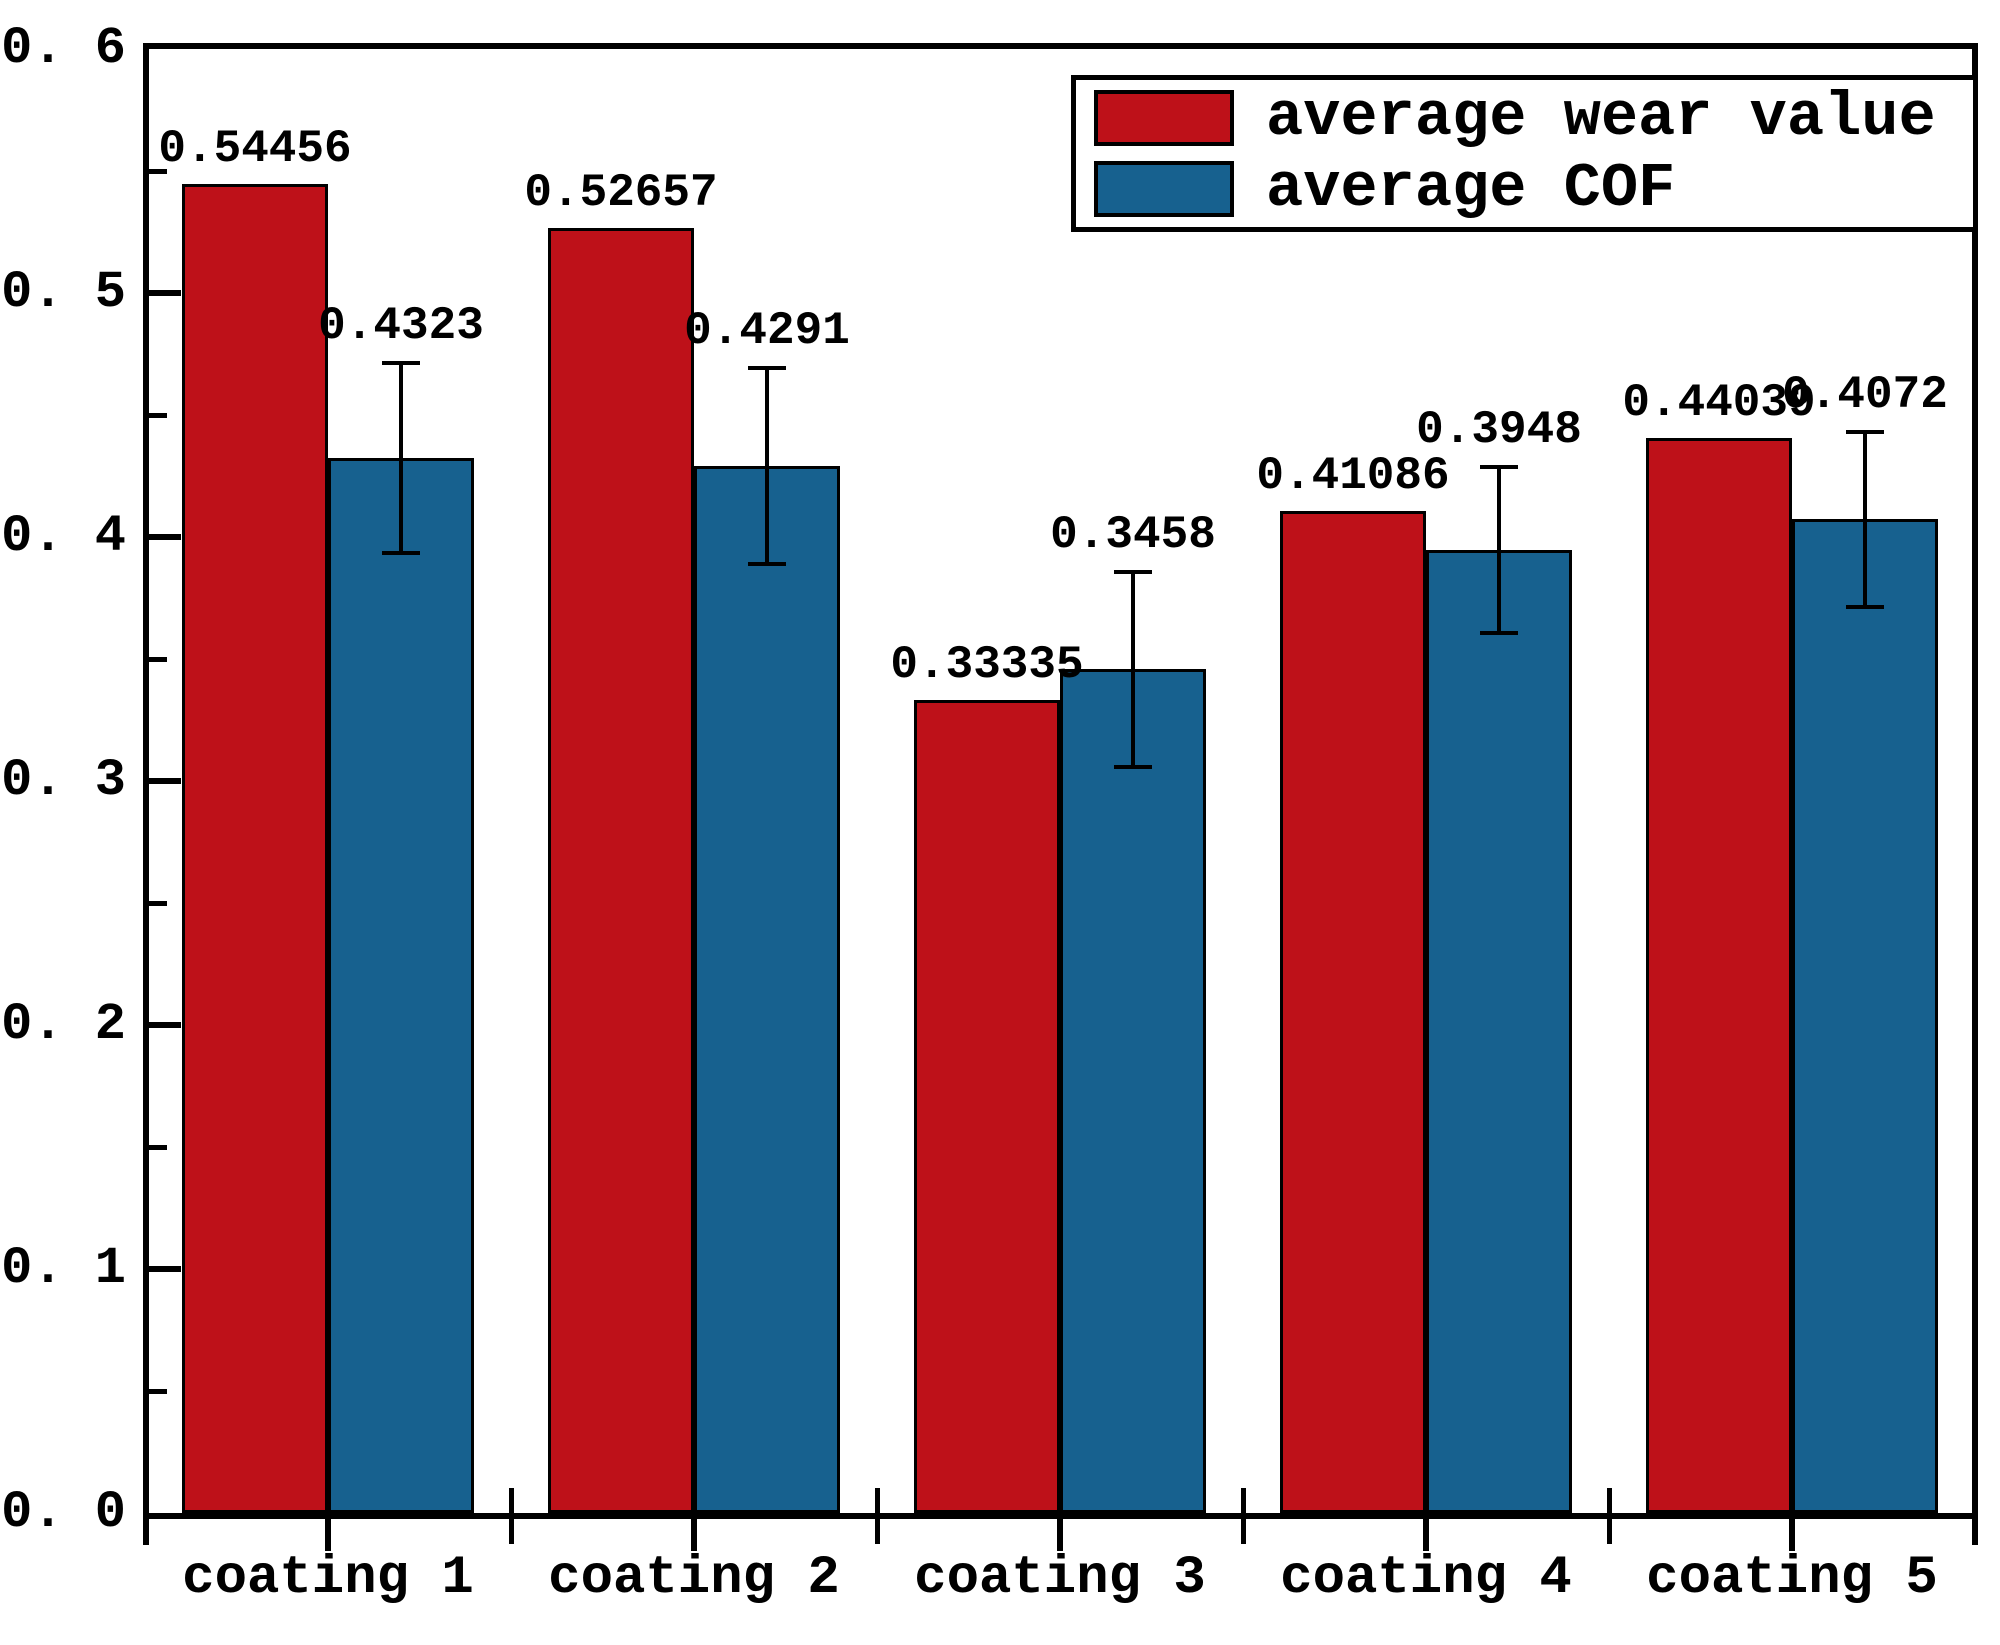  What do you see at coordinates (1164, 118) in the screenshot?
I see `legend-swatch-wear` at bounding box center [1164, 118].